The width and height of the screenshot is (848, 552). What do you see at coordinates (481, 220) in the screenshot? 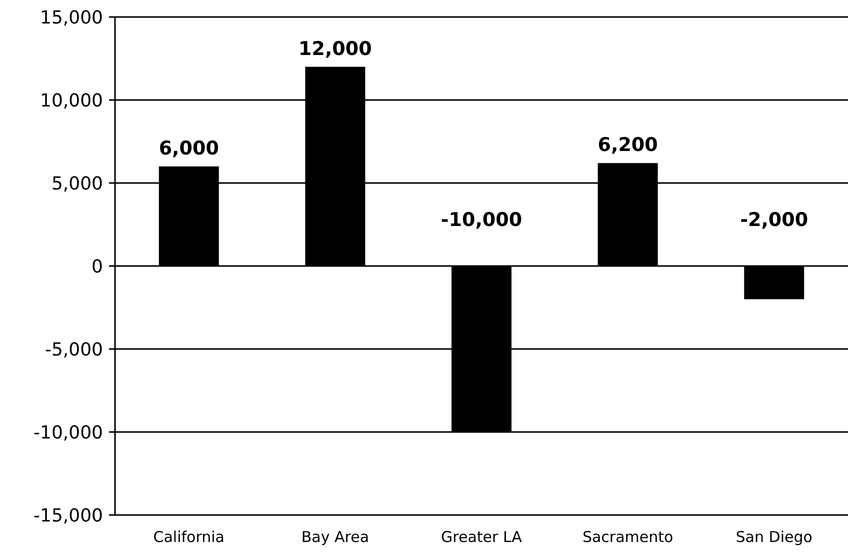
I see `data-label: -10,000` at bounding box center [481, 220].